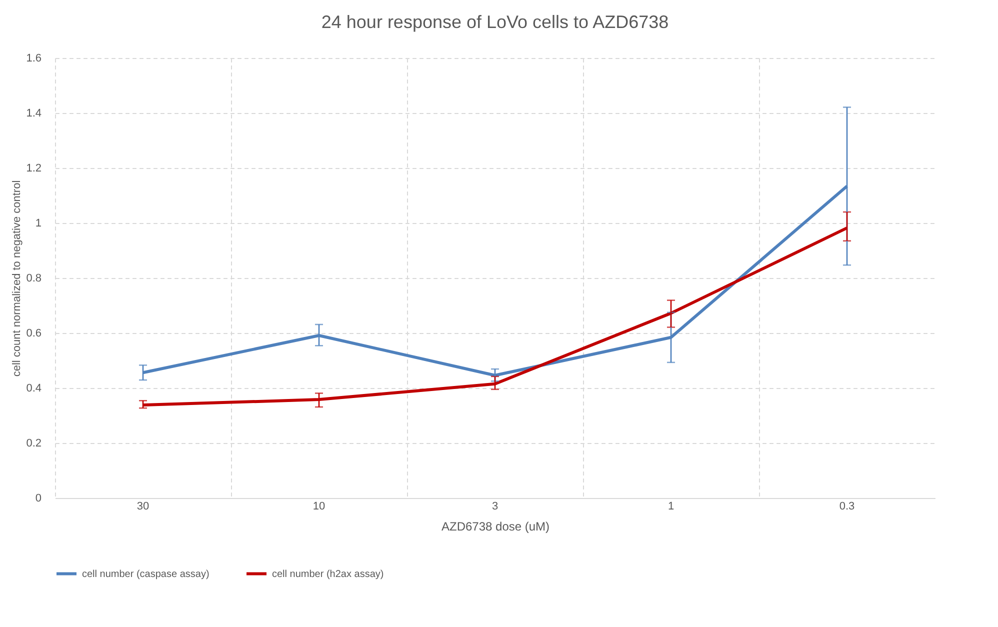  Describe the element at coordinates (34, 114) in the screenshot. I see `y-tick-label: 1.4` at that location.